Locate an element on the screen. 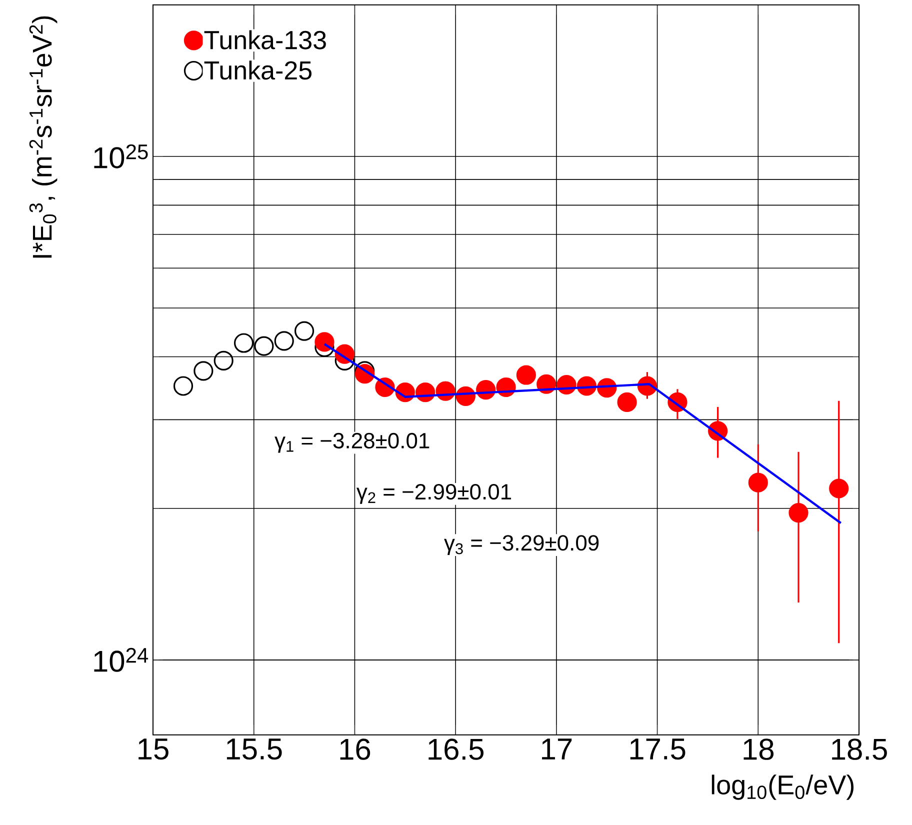 The height and width of the screenshot is (825, 912). y-tick-label: 10$^{24}$ is located at coordinates (121, 660).